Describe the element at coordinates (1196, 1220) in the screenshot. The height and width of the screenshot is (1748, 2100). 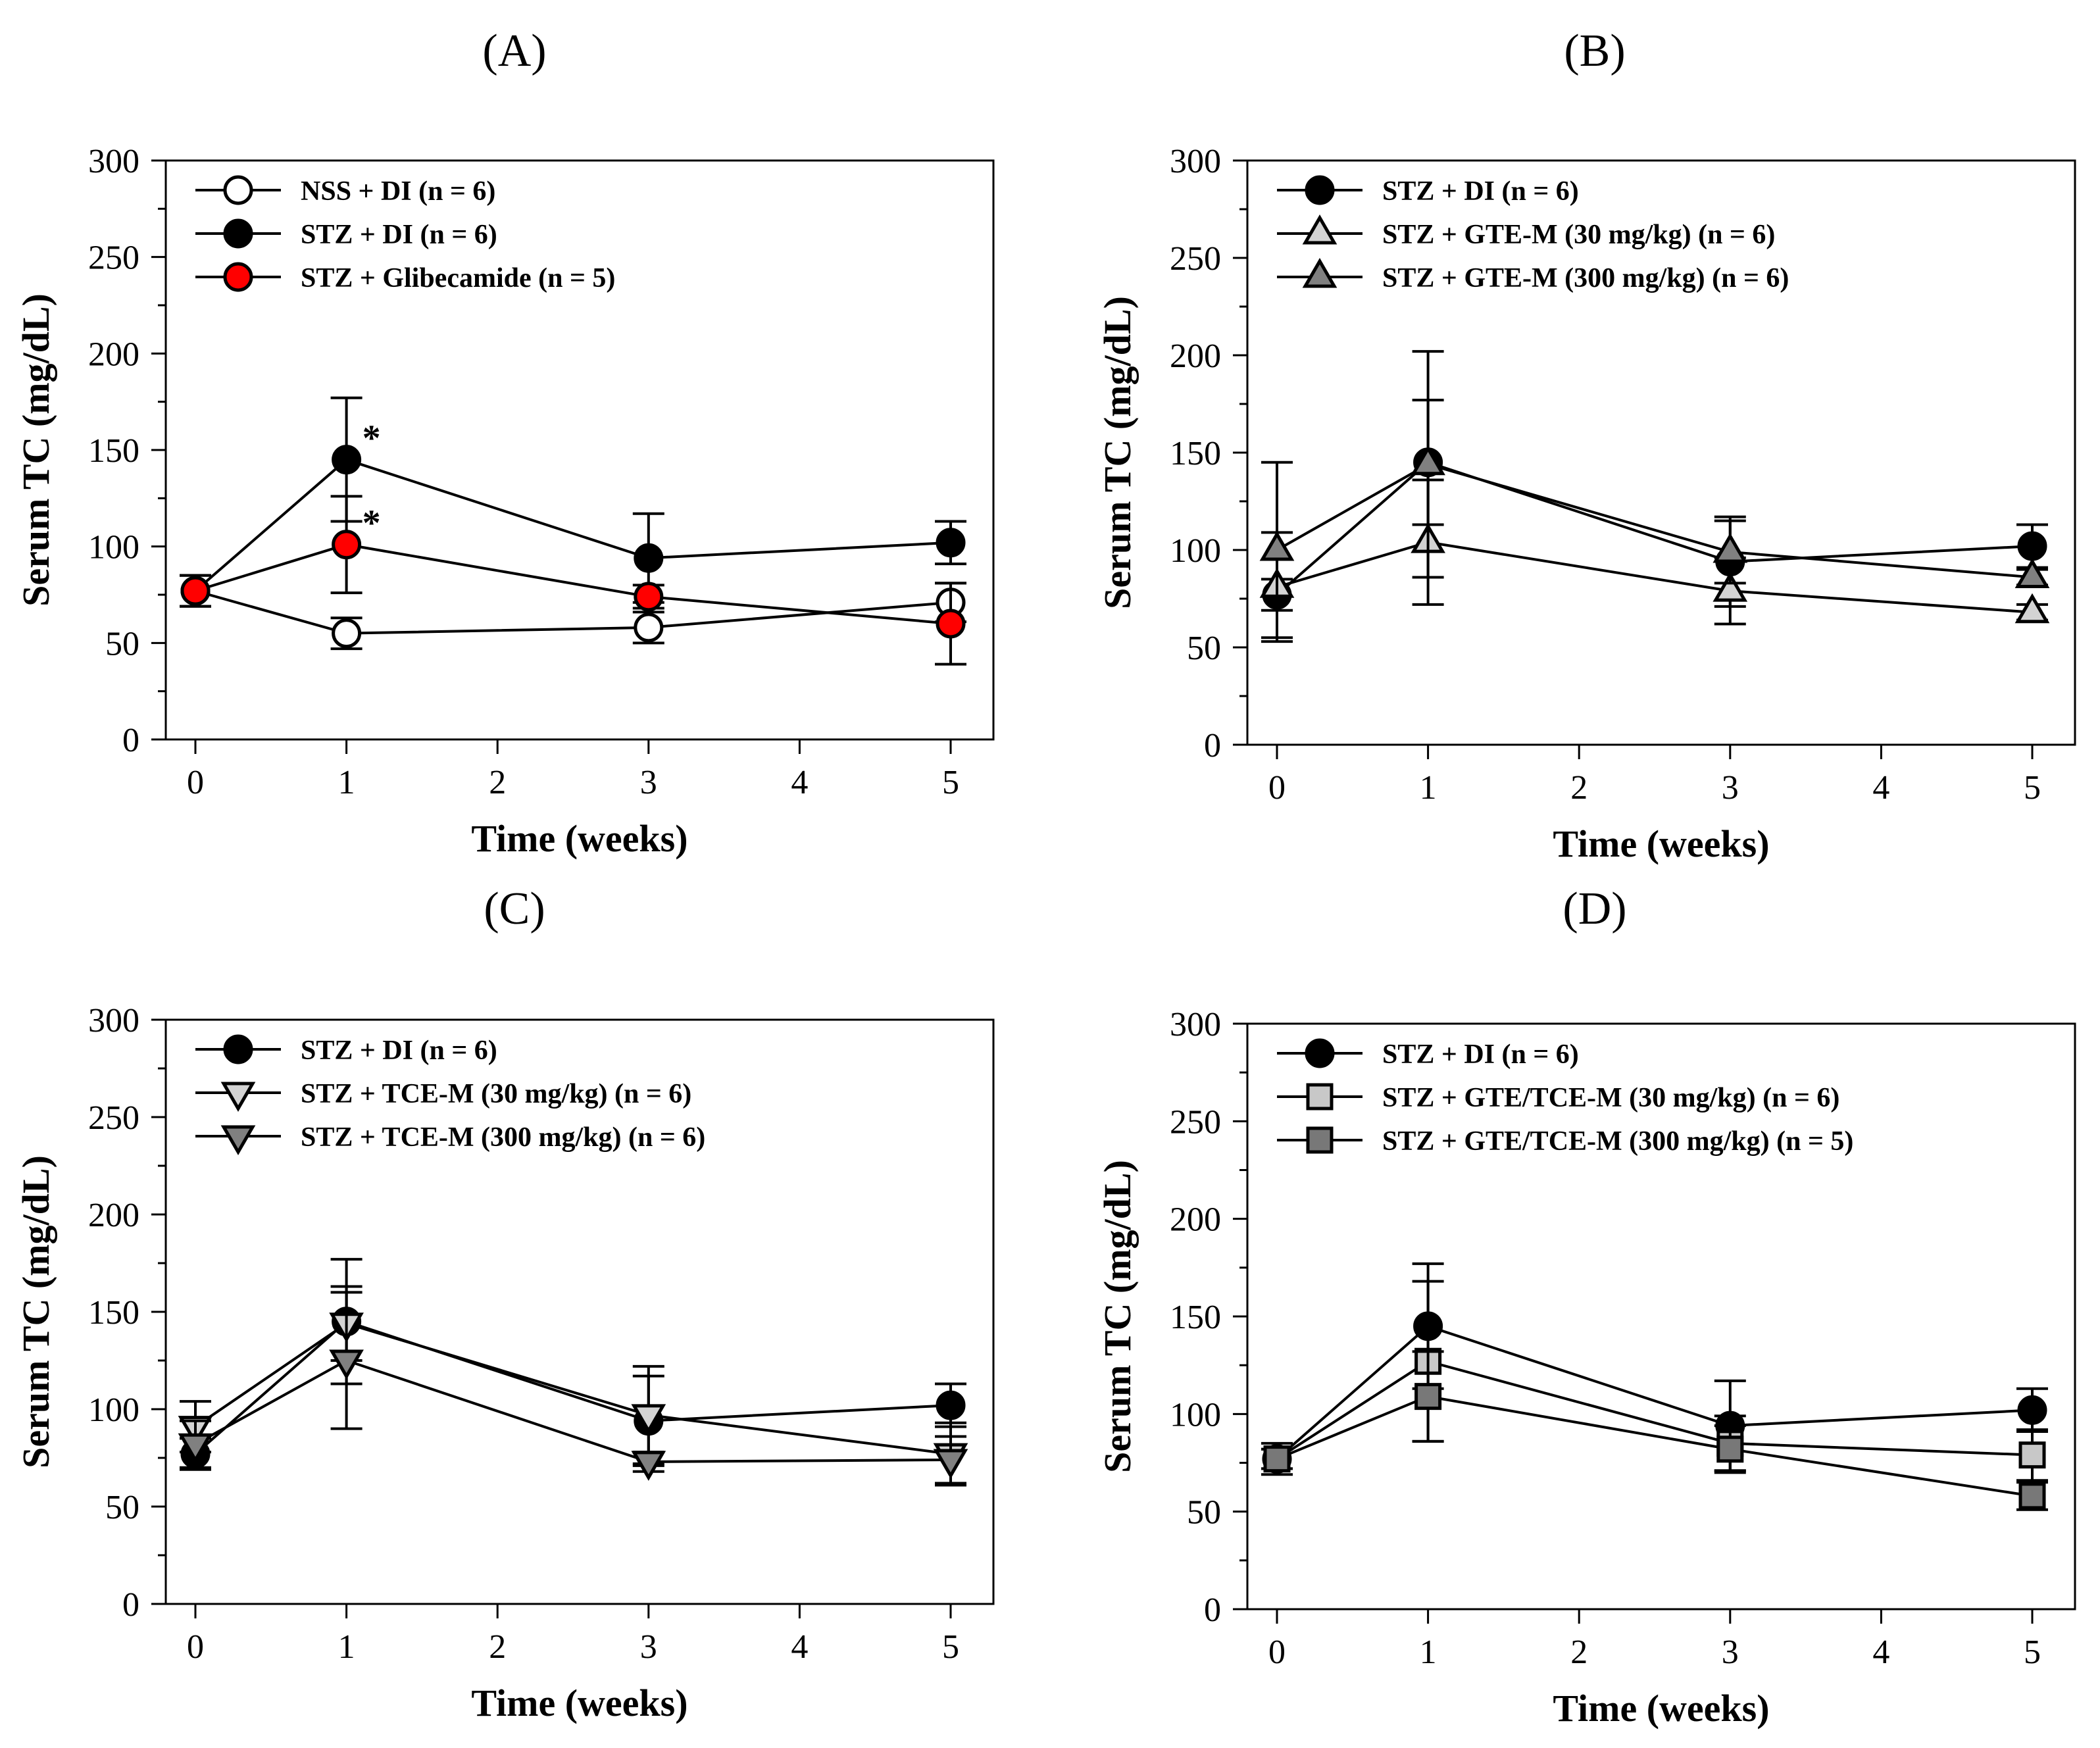
I see `y-tick-label: 200` at that location.